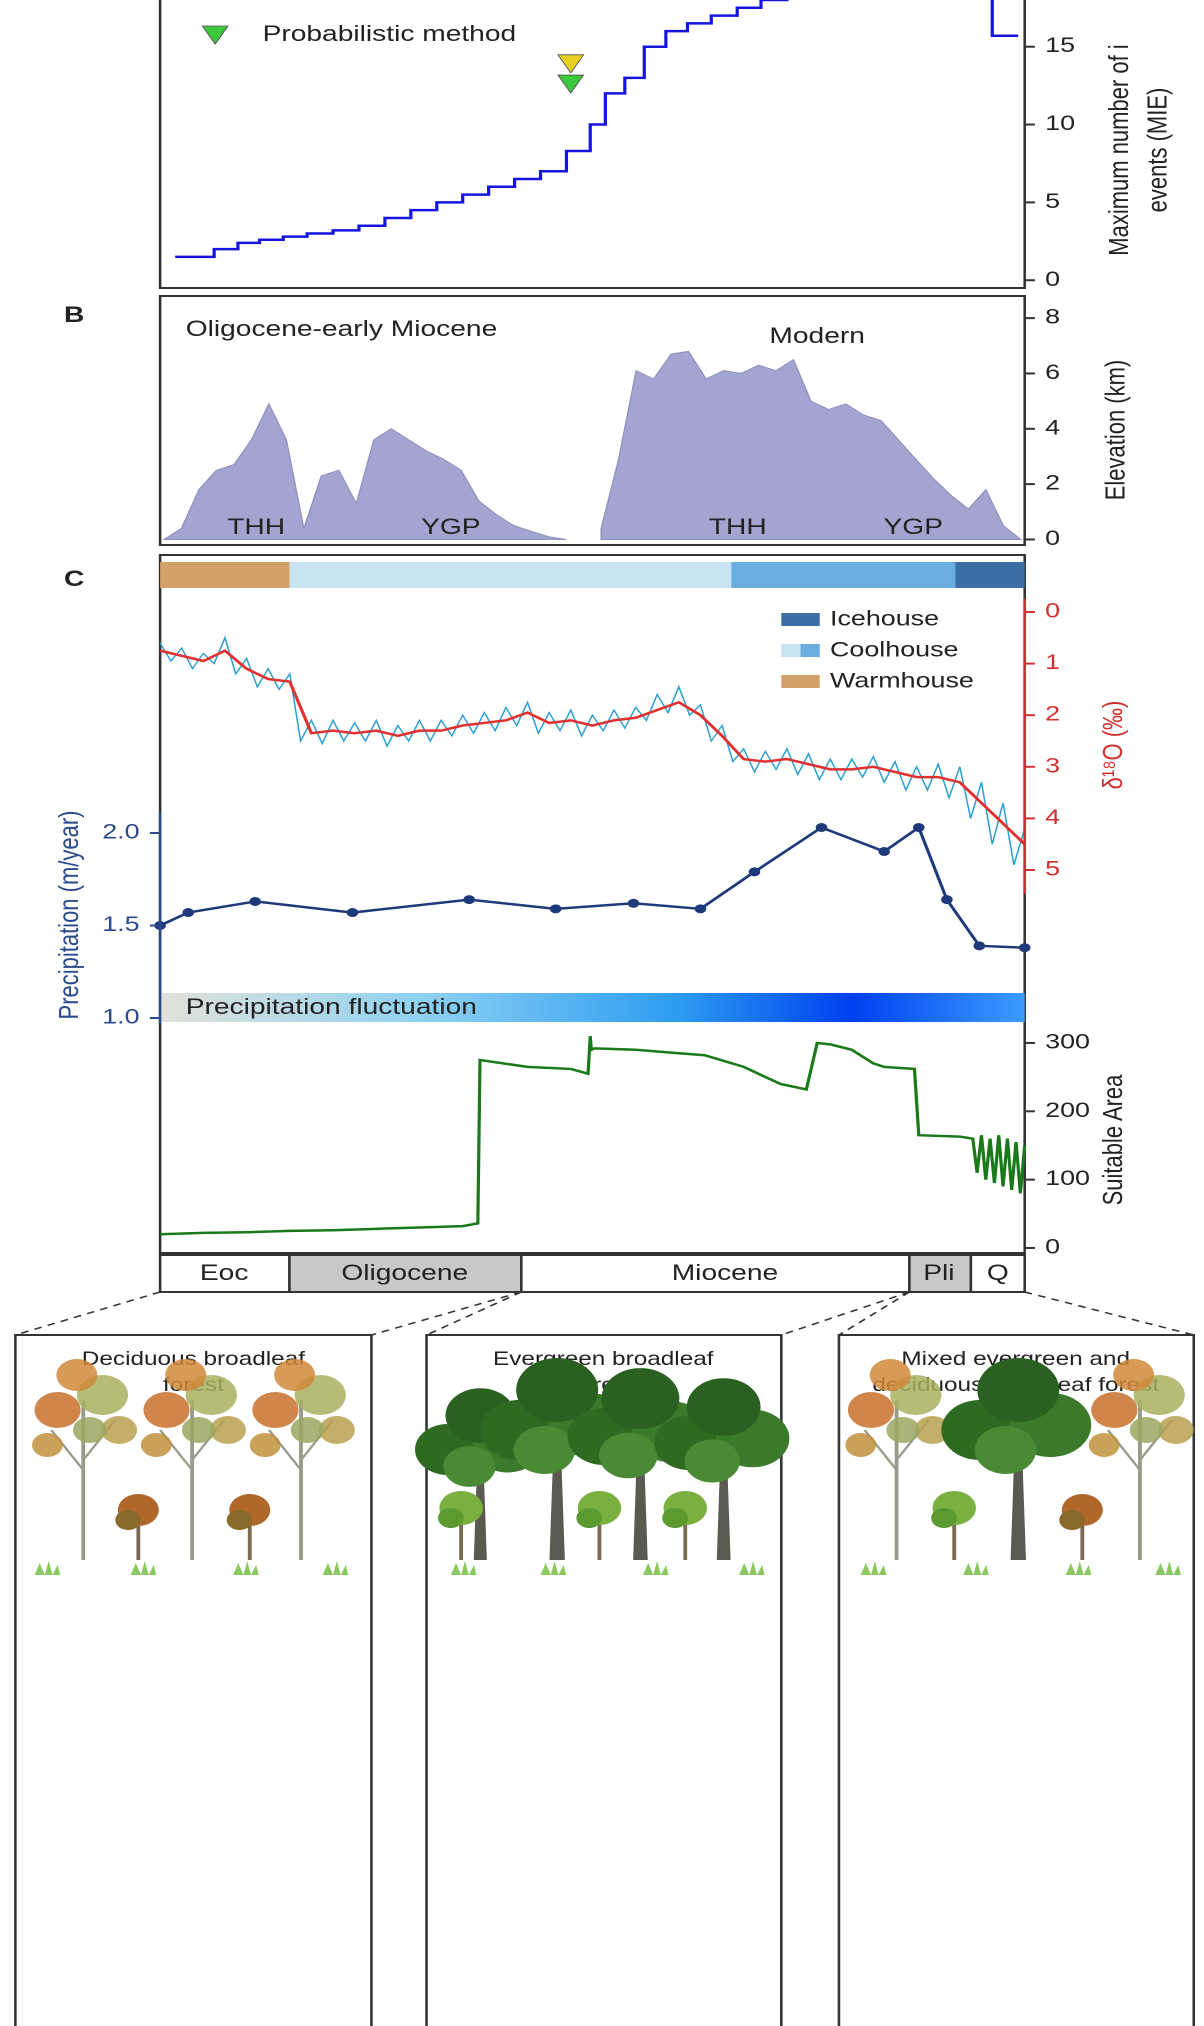 Image resolution: width=1204 pixels, height=2026 pixels. What do you see at coordinates (342, 329) in the screenshot?
I see `annotation: Oligocene-early Miocene` at bounding box center [342, 329].